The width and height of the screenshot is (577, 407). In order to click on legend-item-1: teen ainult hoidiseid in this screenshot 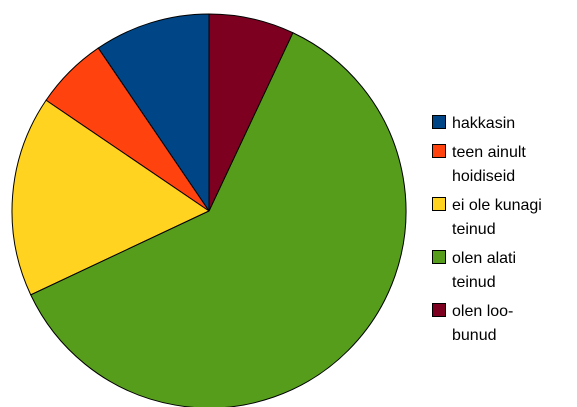, I will do `click(502, 165)`.